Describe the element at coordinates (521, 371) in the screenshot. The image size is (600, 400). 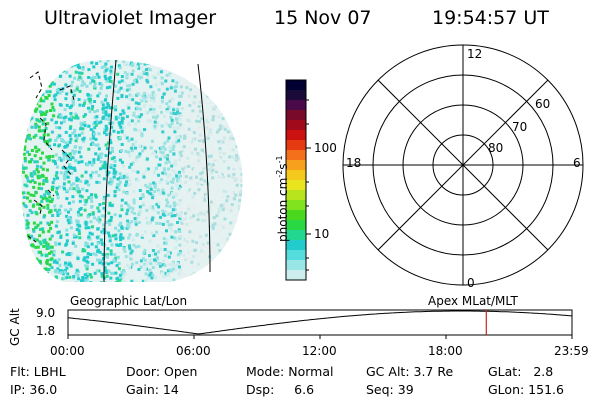
I see `info-glat: GLat: 2.8` at that location.